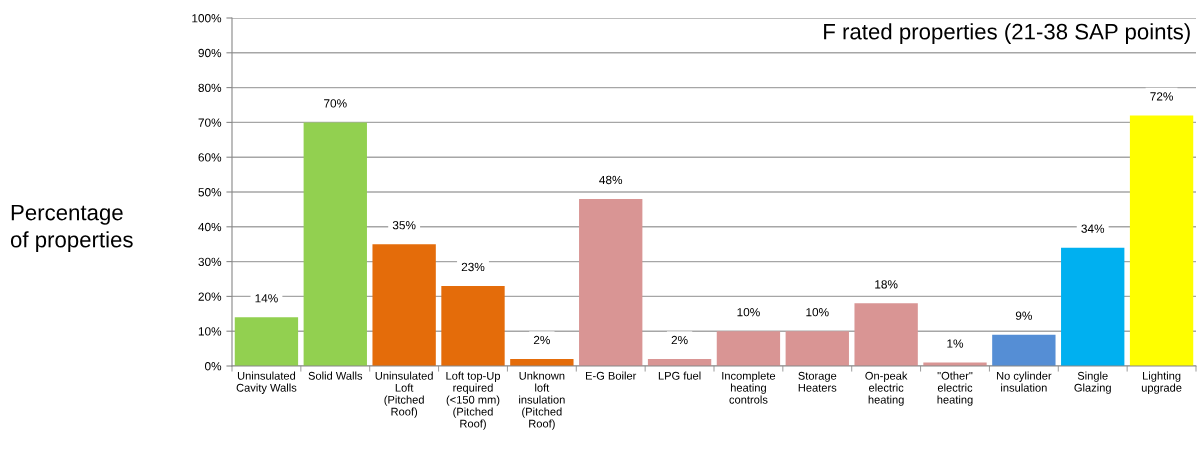  I want to click on x-tick-label: Lighting upgrade, so click(1161, 382).